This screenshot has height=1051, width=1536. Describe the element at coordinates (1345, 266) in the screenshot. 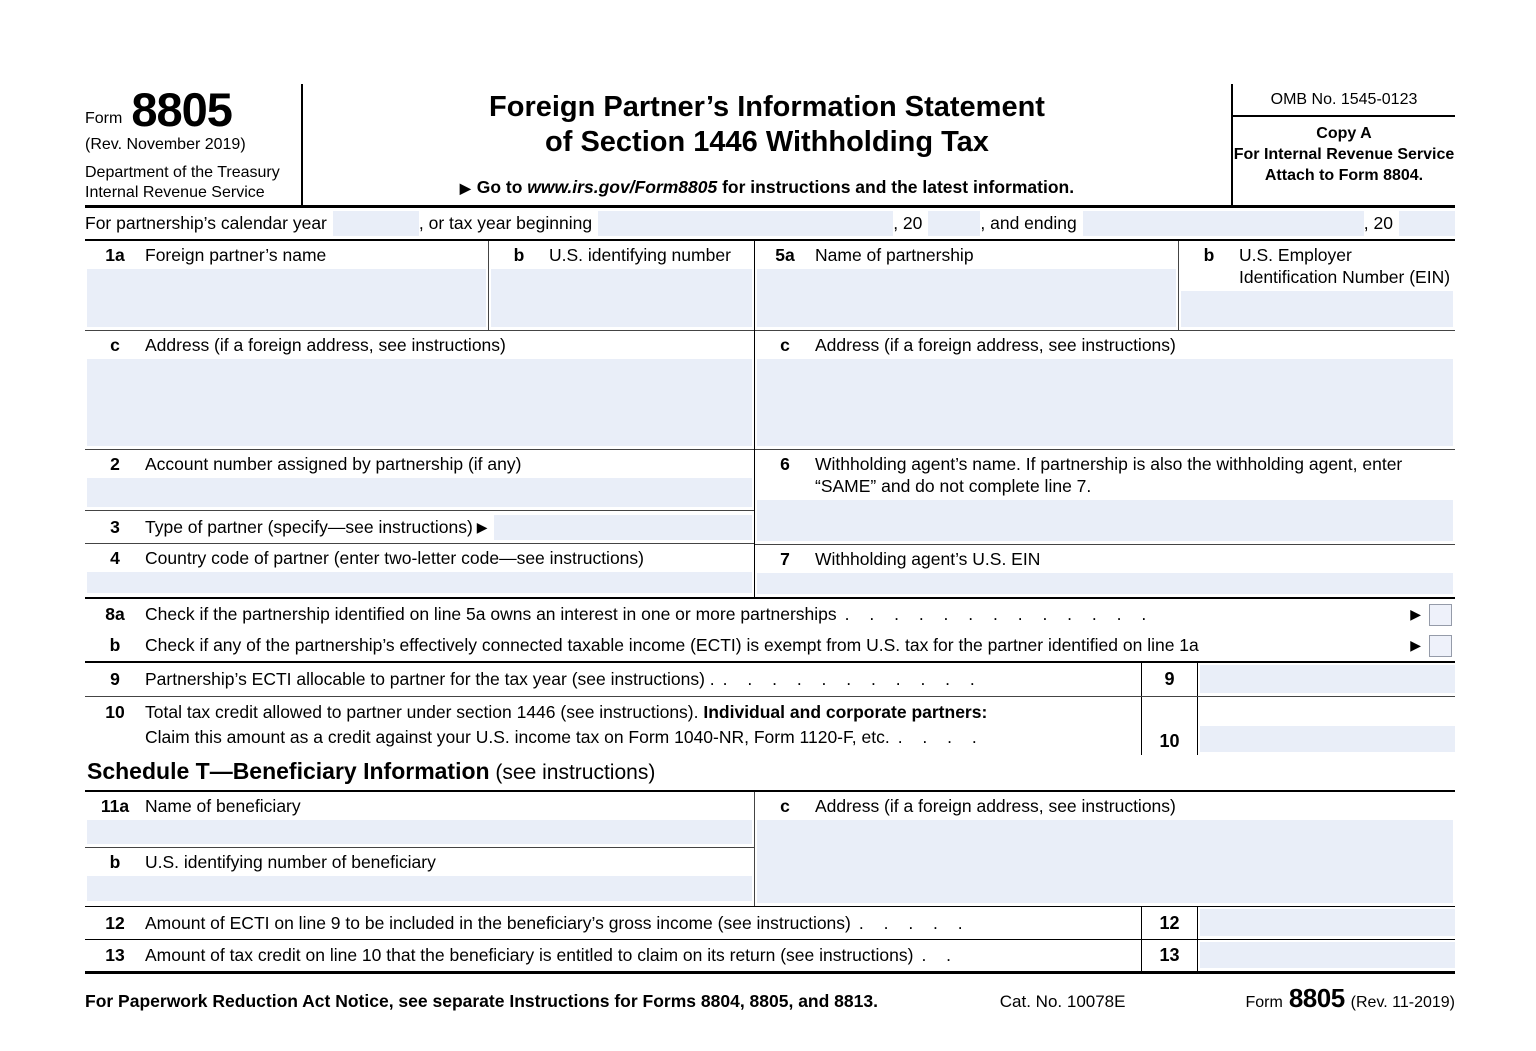

I see `line-5b-label: U.S. Employer Identification Number (EIN)` at that location.